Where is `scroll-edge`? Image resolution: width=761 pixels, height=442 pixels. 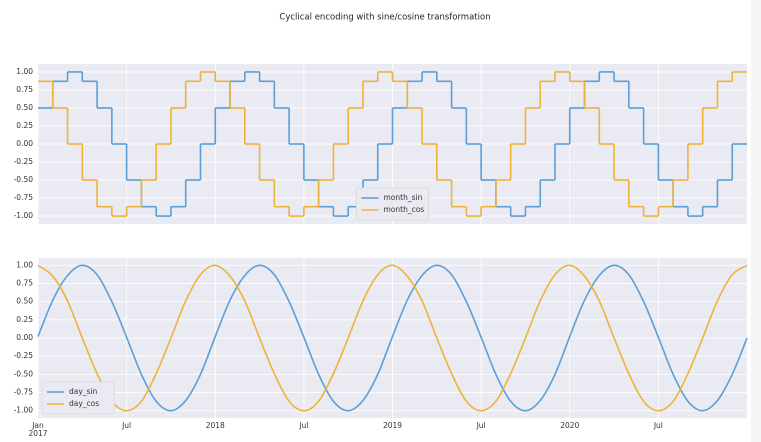
scroll-edge is located at coordinates (756, 221).